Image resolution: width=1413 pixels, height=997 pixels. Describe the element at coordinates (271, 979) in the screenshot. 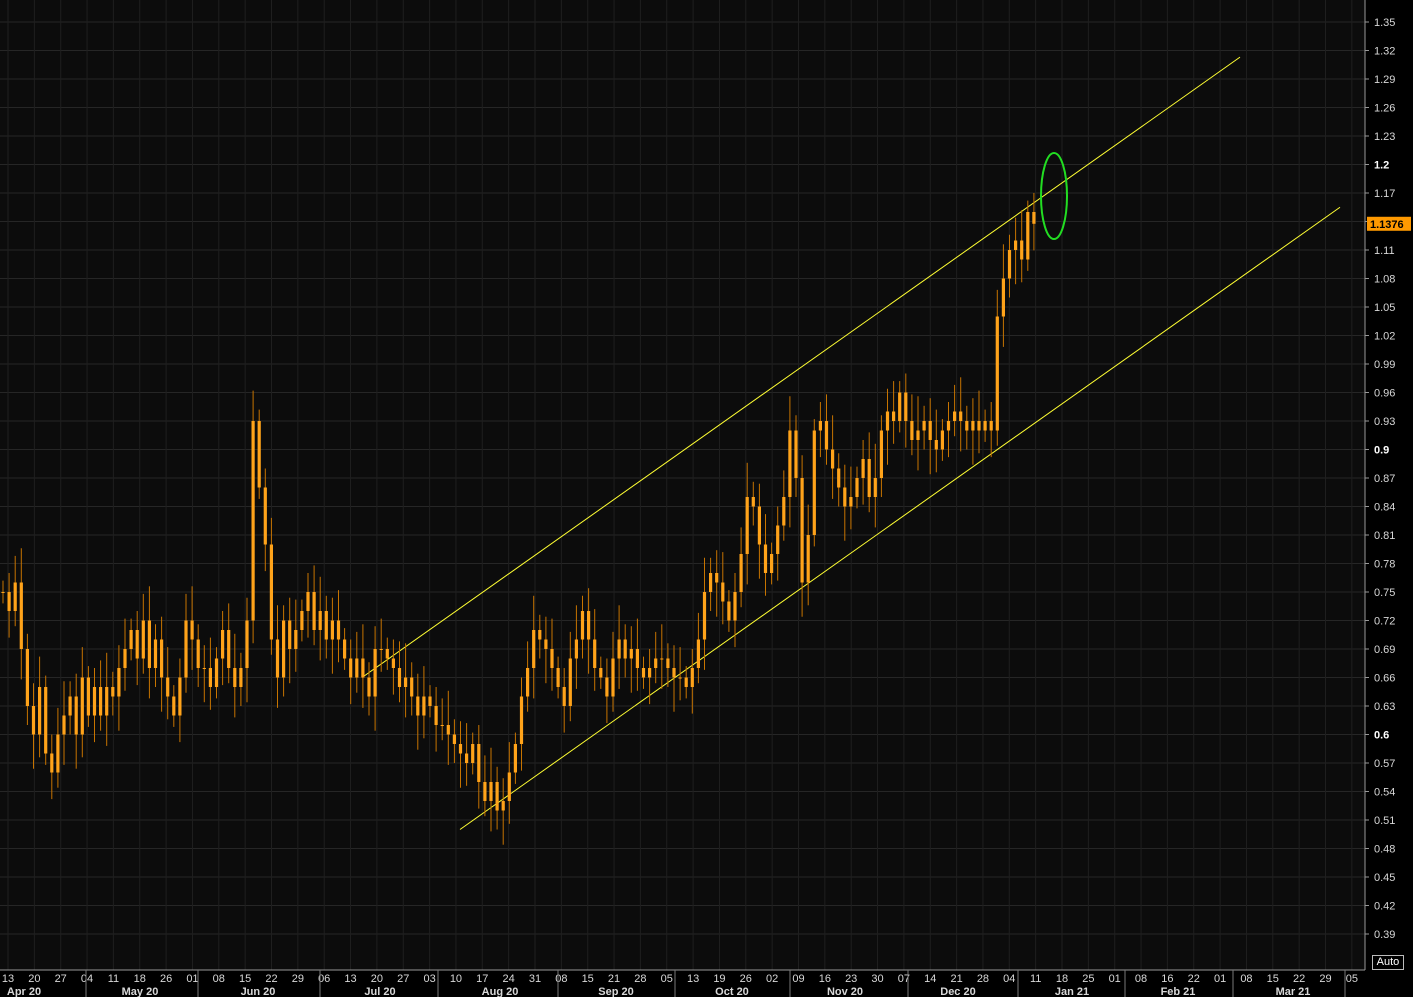

I see `x-tick-label: 22` at that location.